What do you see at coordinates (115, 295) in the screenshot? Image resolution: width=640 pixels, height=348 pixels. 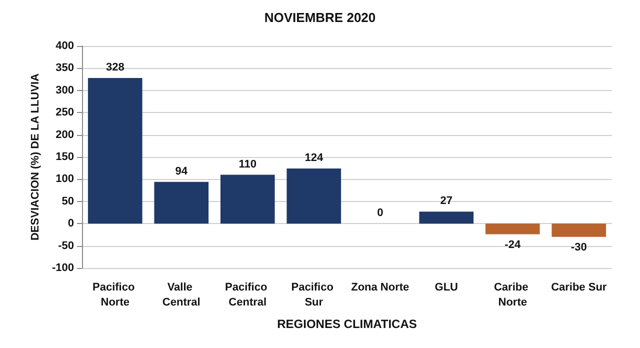 I see `x-tick-label: Pacifico Norte` at bounding box center [115, 295].